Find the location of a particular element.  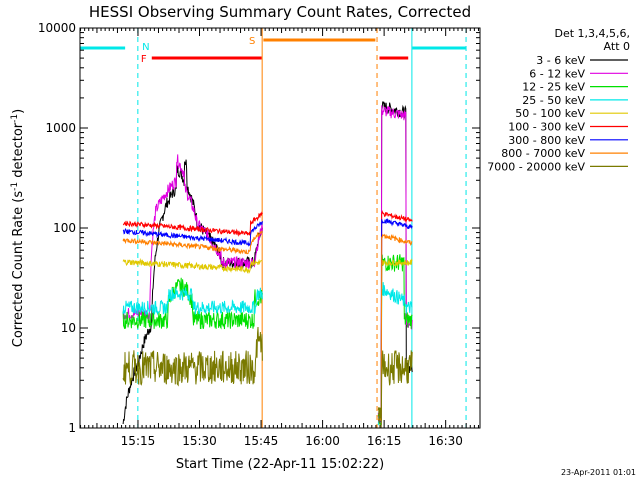

legend-label: 6 - 12 keV is located at coordinates (557, 73).